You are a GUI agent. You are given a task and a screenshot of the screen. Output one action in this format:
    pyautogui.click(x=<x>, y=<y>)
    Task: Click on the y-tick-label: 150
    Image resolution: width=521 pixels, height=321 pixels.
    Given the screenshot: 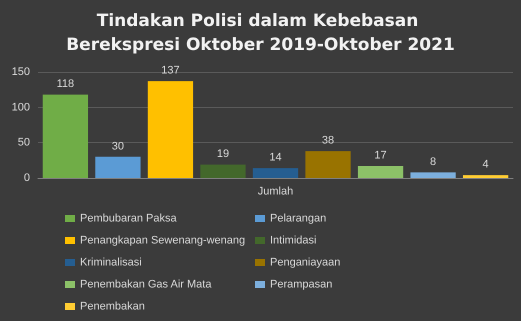 What is the action you would take?
    pyautogui.click(x=21, y=72)
    